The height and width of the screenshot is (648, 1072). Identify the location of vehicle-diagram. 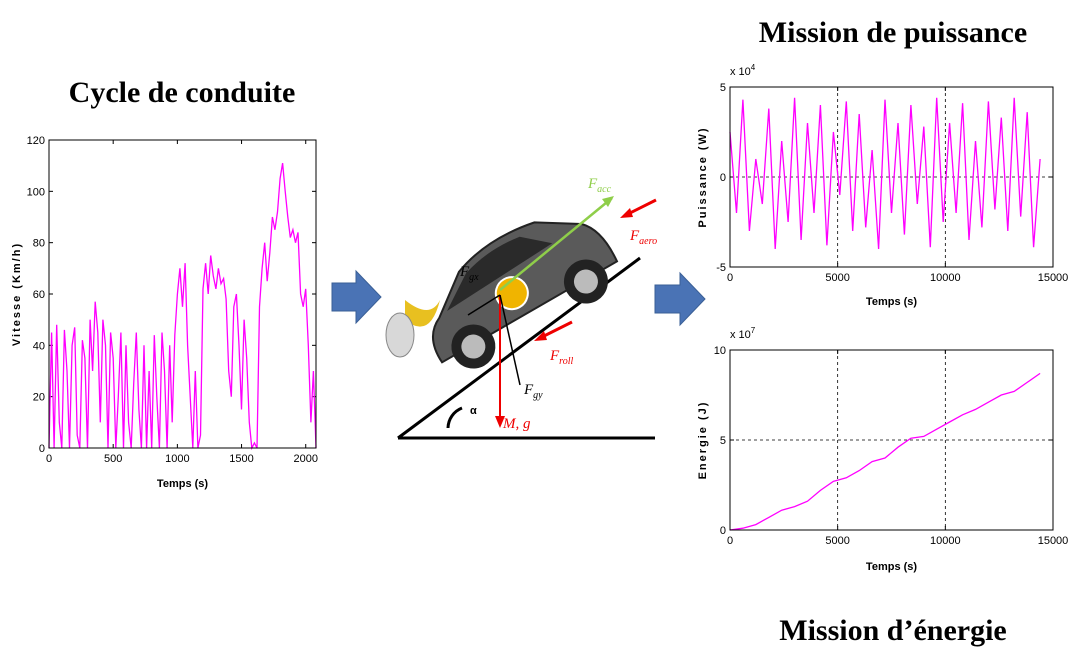
(521, 318).